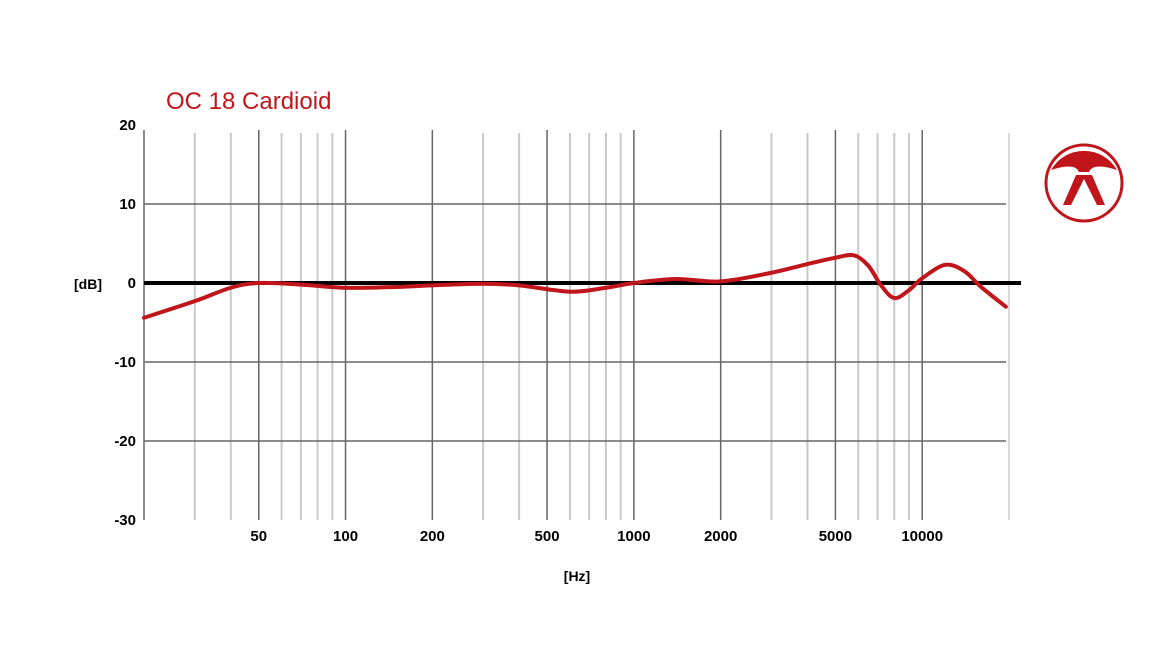 This screenshot has width=1174, height=667. What do you see at coordinates (633, 536) in the screenshot?
I see `x-tick-label: 1000` at bounding box center [633, 536].